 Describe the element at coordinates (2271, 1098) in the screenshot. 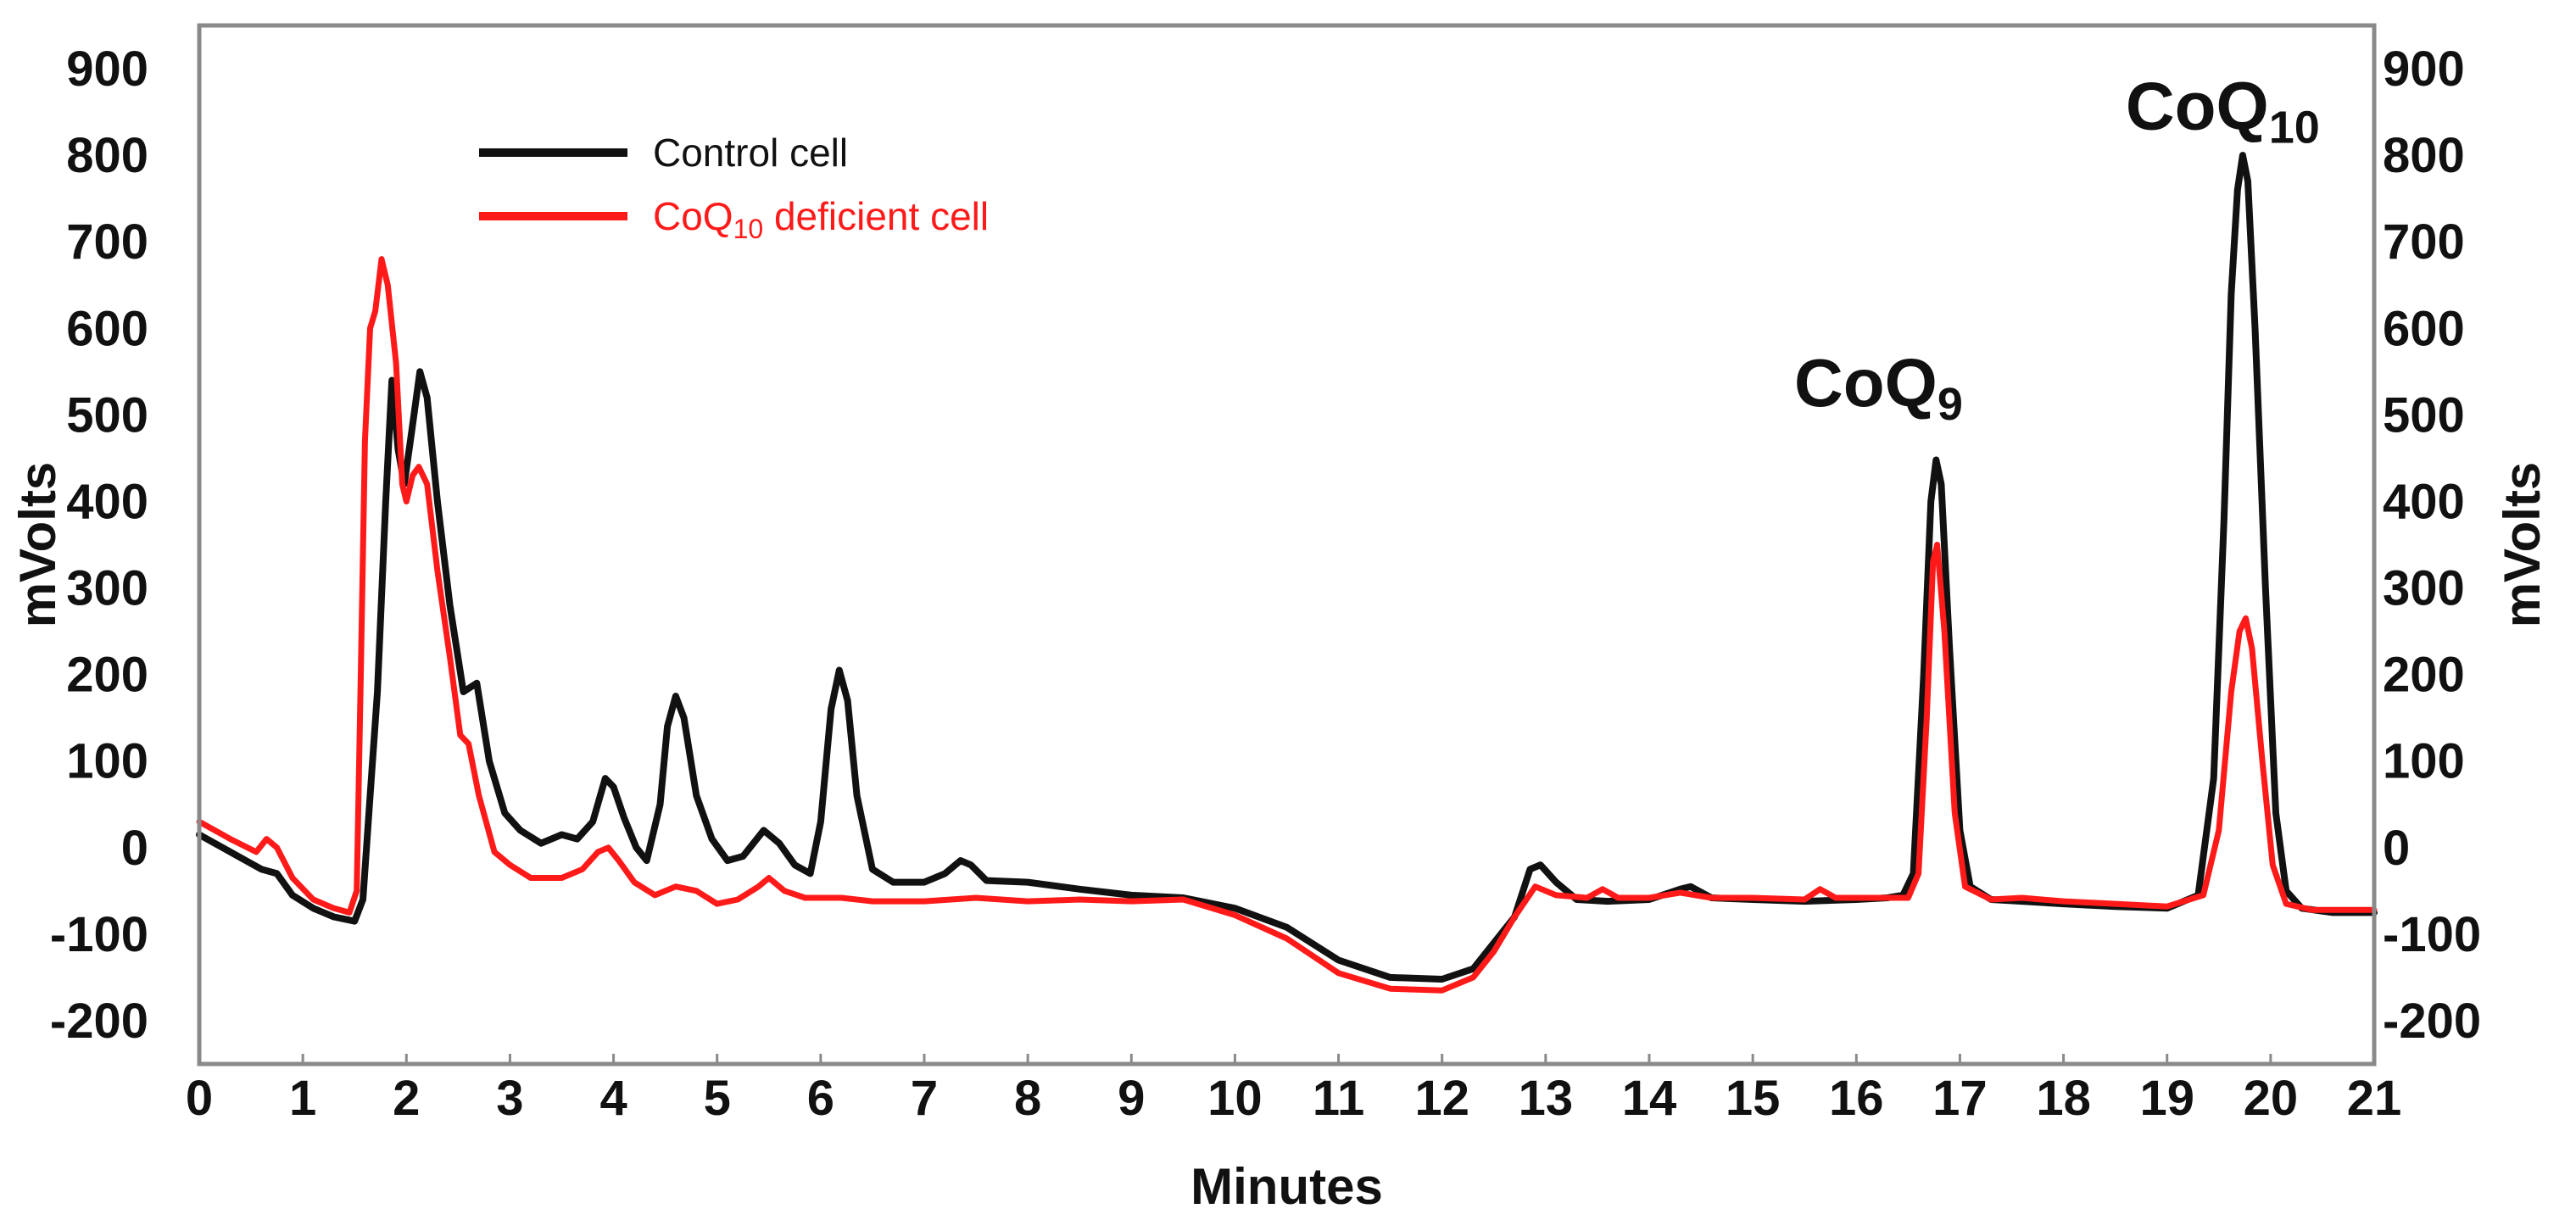

I see `x-tick-label: 20` at that location.